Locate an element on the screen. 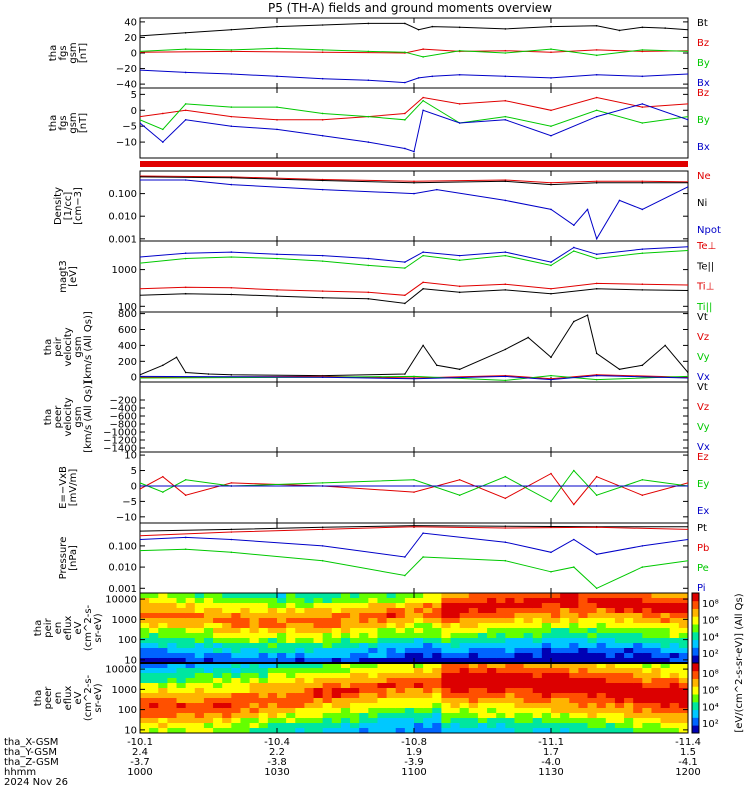 This screenshot has width=750, height=800. y-tick-label: 40 is located at coordinates (130, 22).